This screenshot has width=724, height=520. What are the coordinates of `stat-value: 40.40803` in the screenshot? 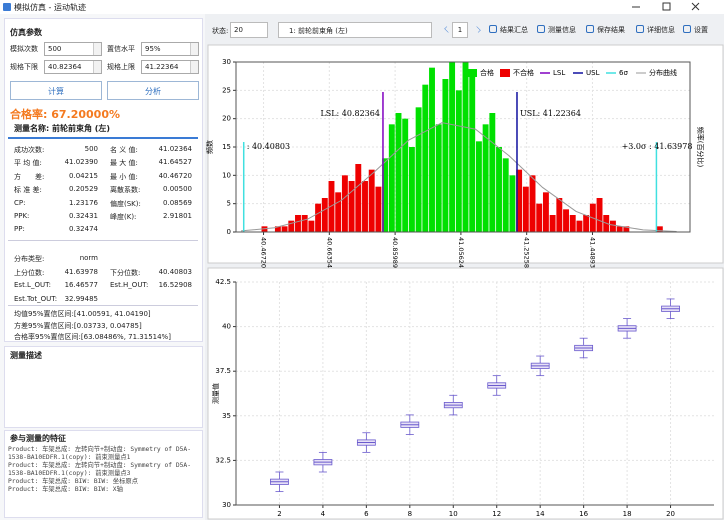 It's located at (175, 271).